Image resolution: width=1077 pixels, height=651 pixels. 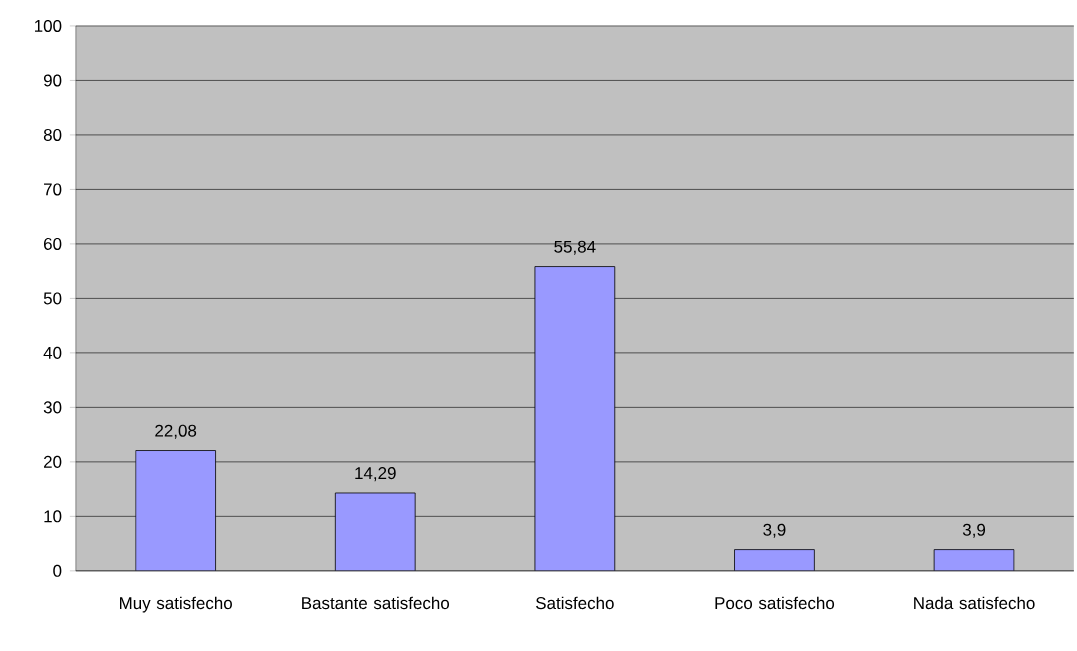 What do you see at coordinates (52, 298) in the screenshot?
I see `y-tick-label: 50` at bounding box center [52, 298].